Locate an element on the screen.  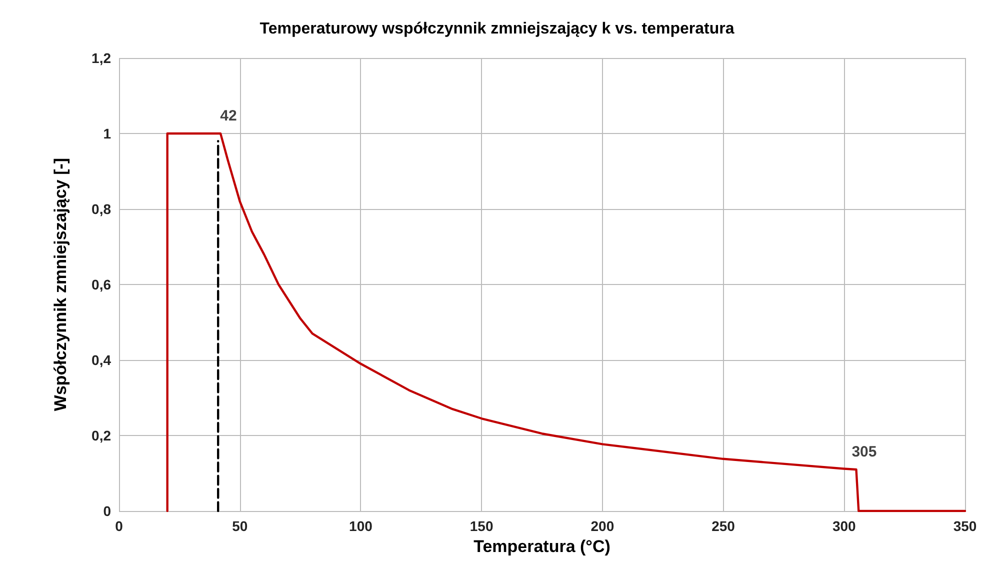
y-tick-label: 0,4 is located at coordinates (102, 360).